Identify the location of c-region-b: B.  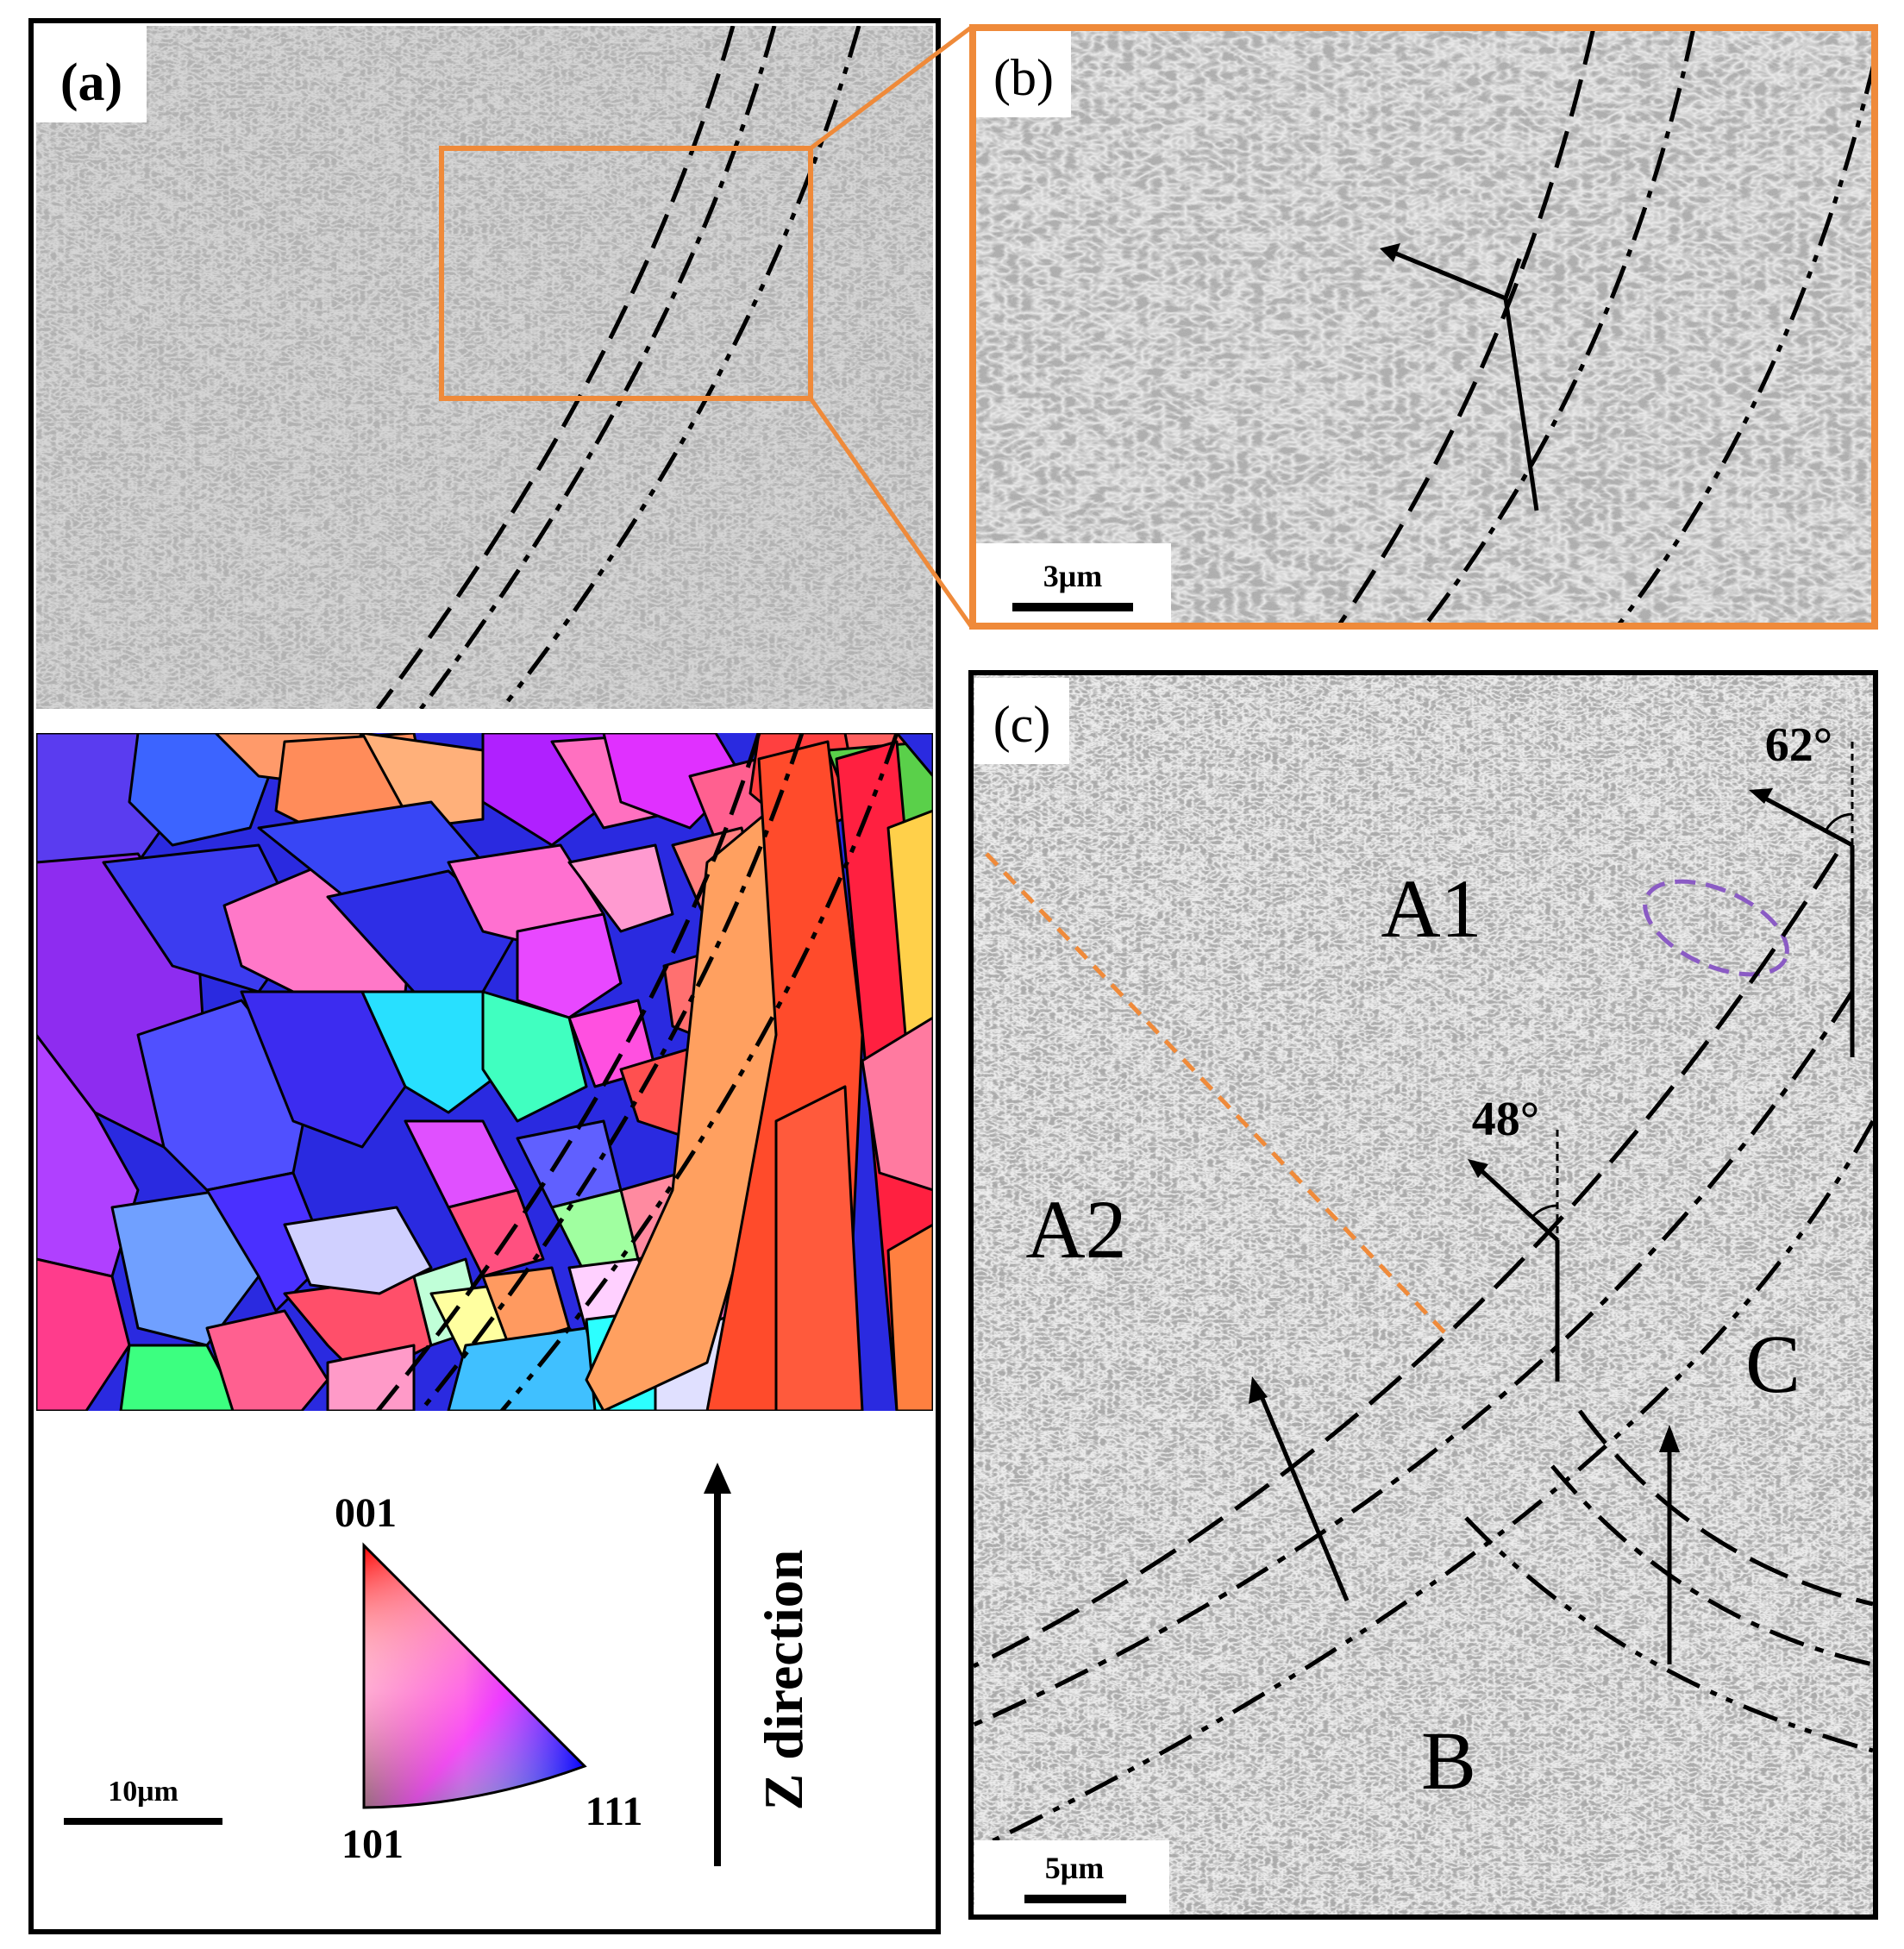
(1449, 1761).